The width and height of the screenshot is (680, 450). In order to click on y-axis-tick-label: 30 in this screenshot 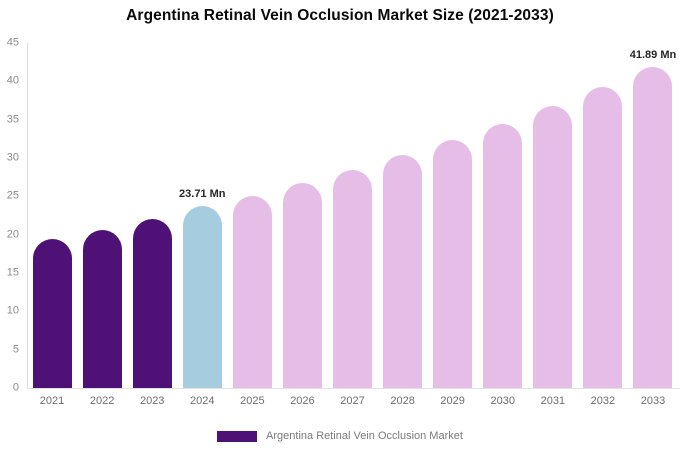, I will do `click(12, 157)`.